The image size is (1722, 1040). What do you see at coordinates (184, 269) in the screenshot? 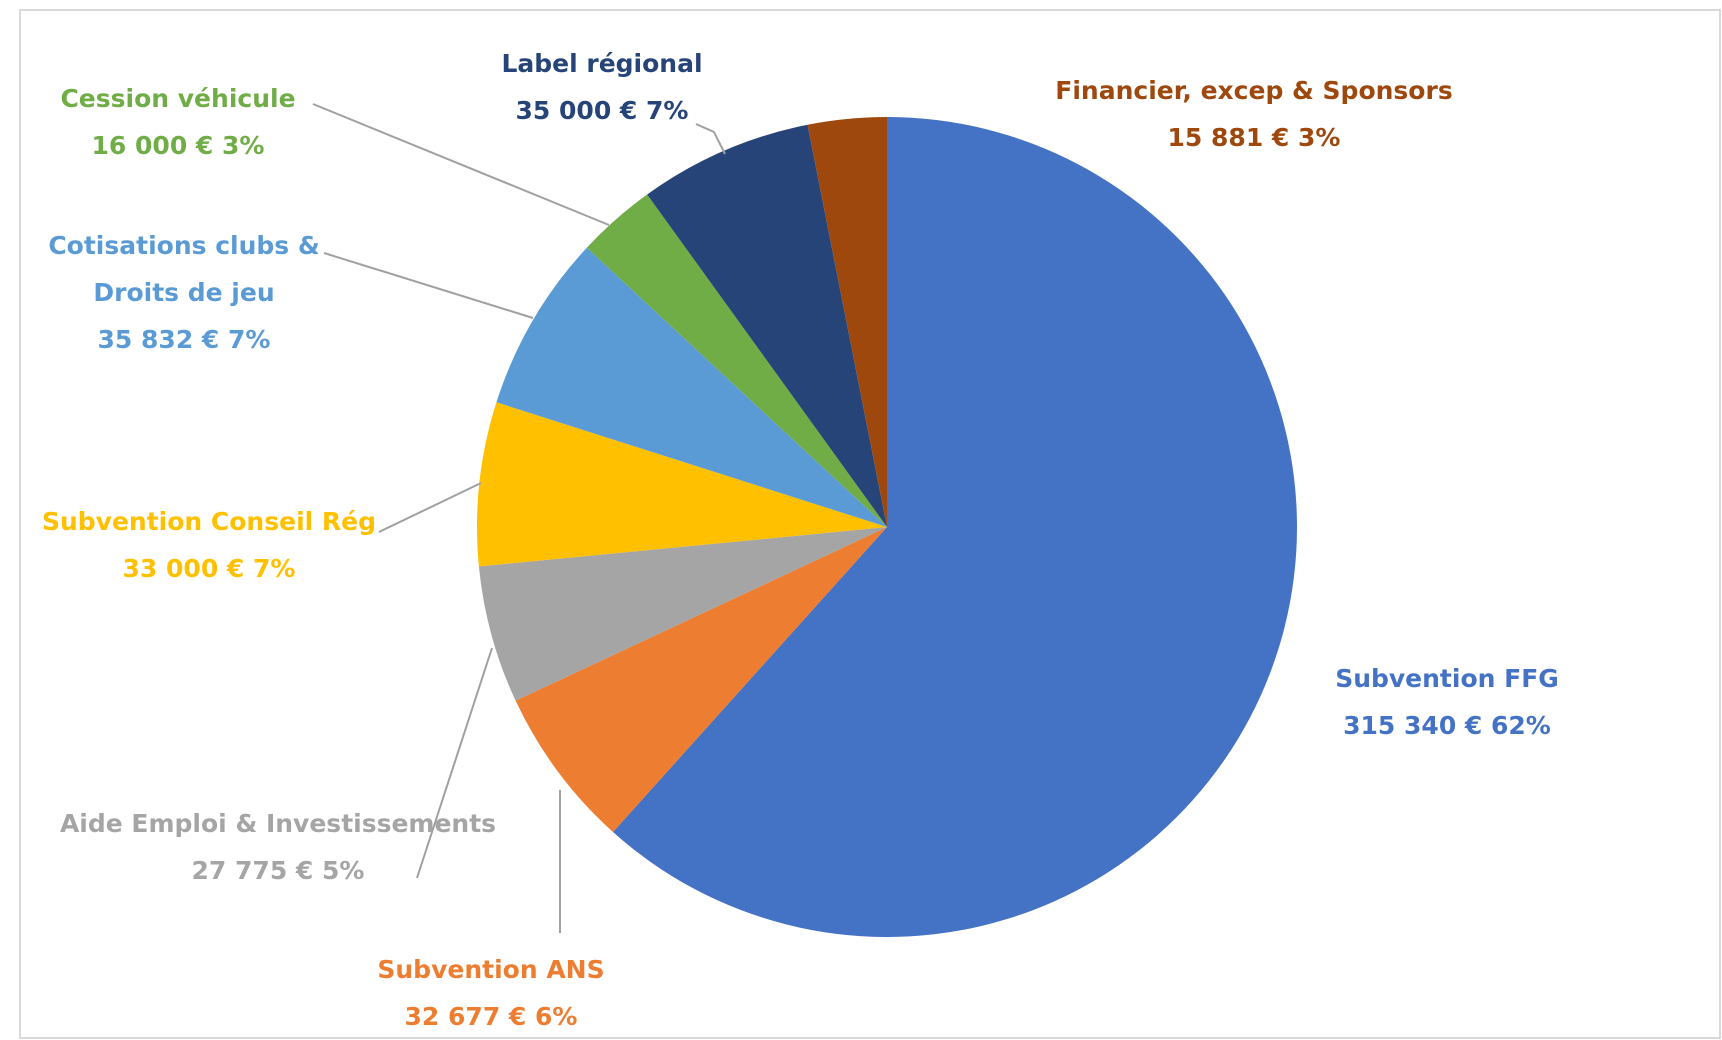
I see `category-label: Cotisations clubs & Droits de jeu` at bounding box center [184, 269].